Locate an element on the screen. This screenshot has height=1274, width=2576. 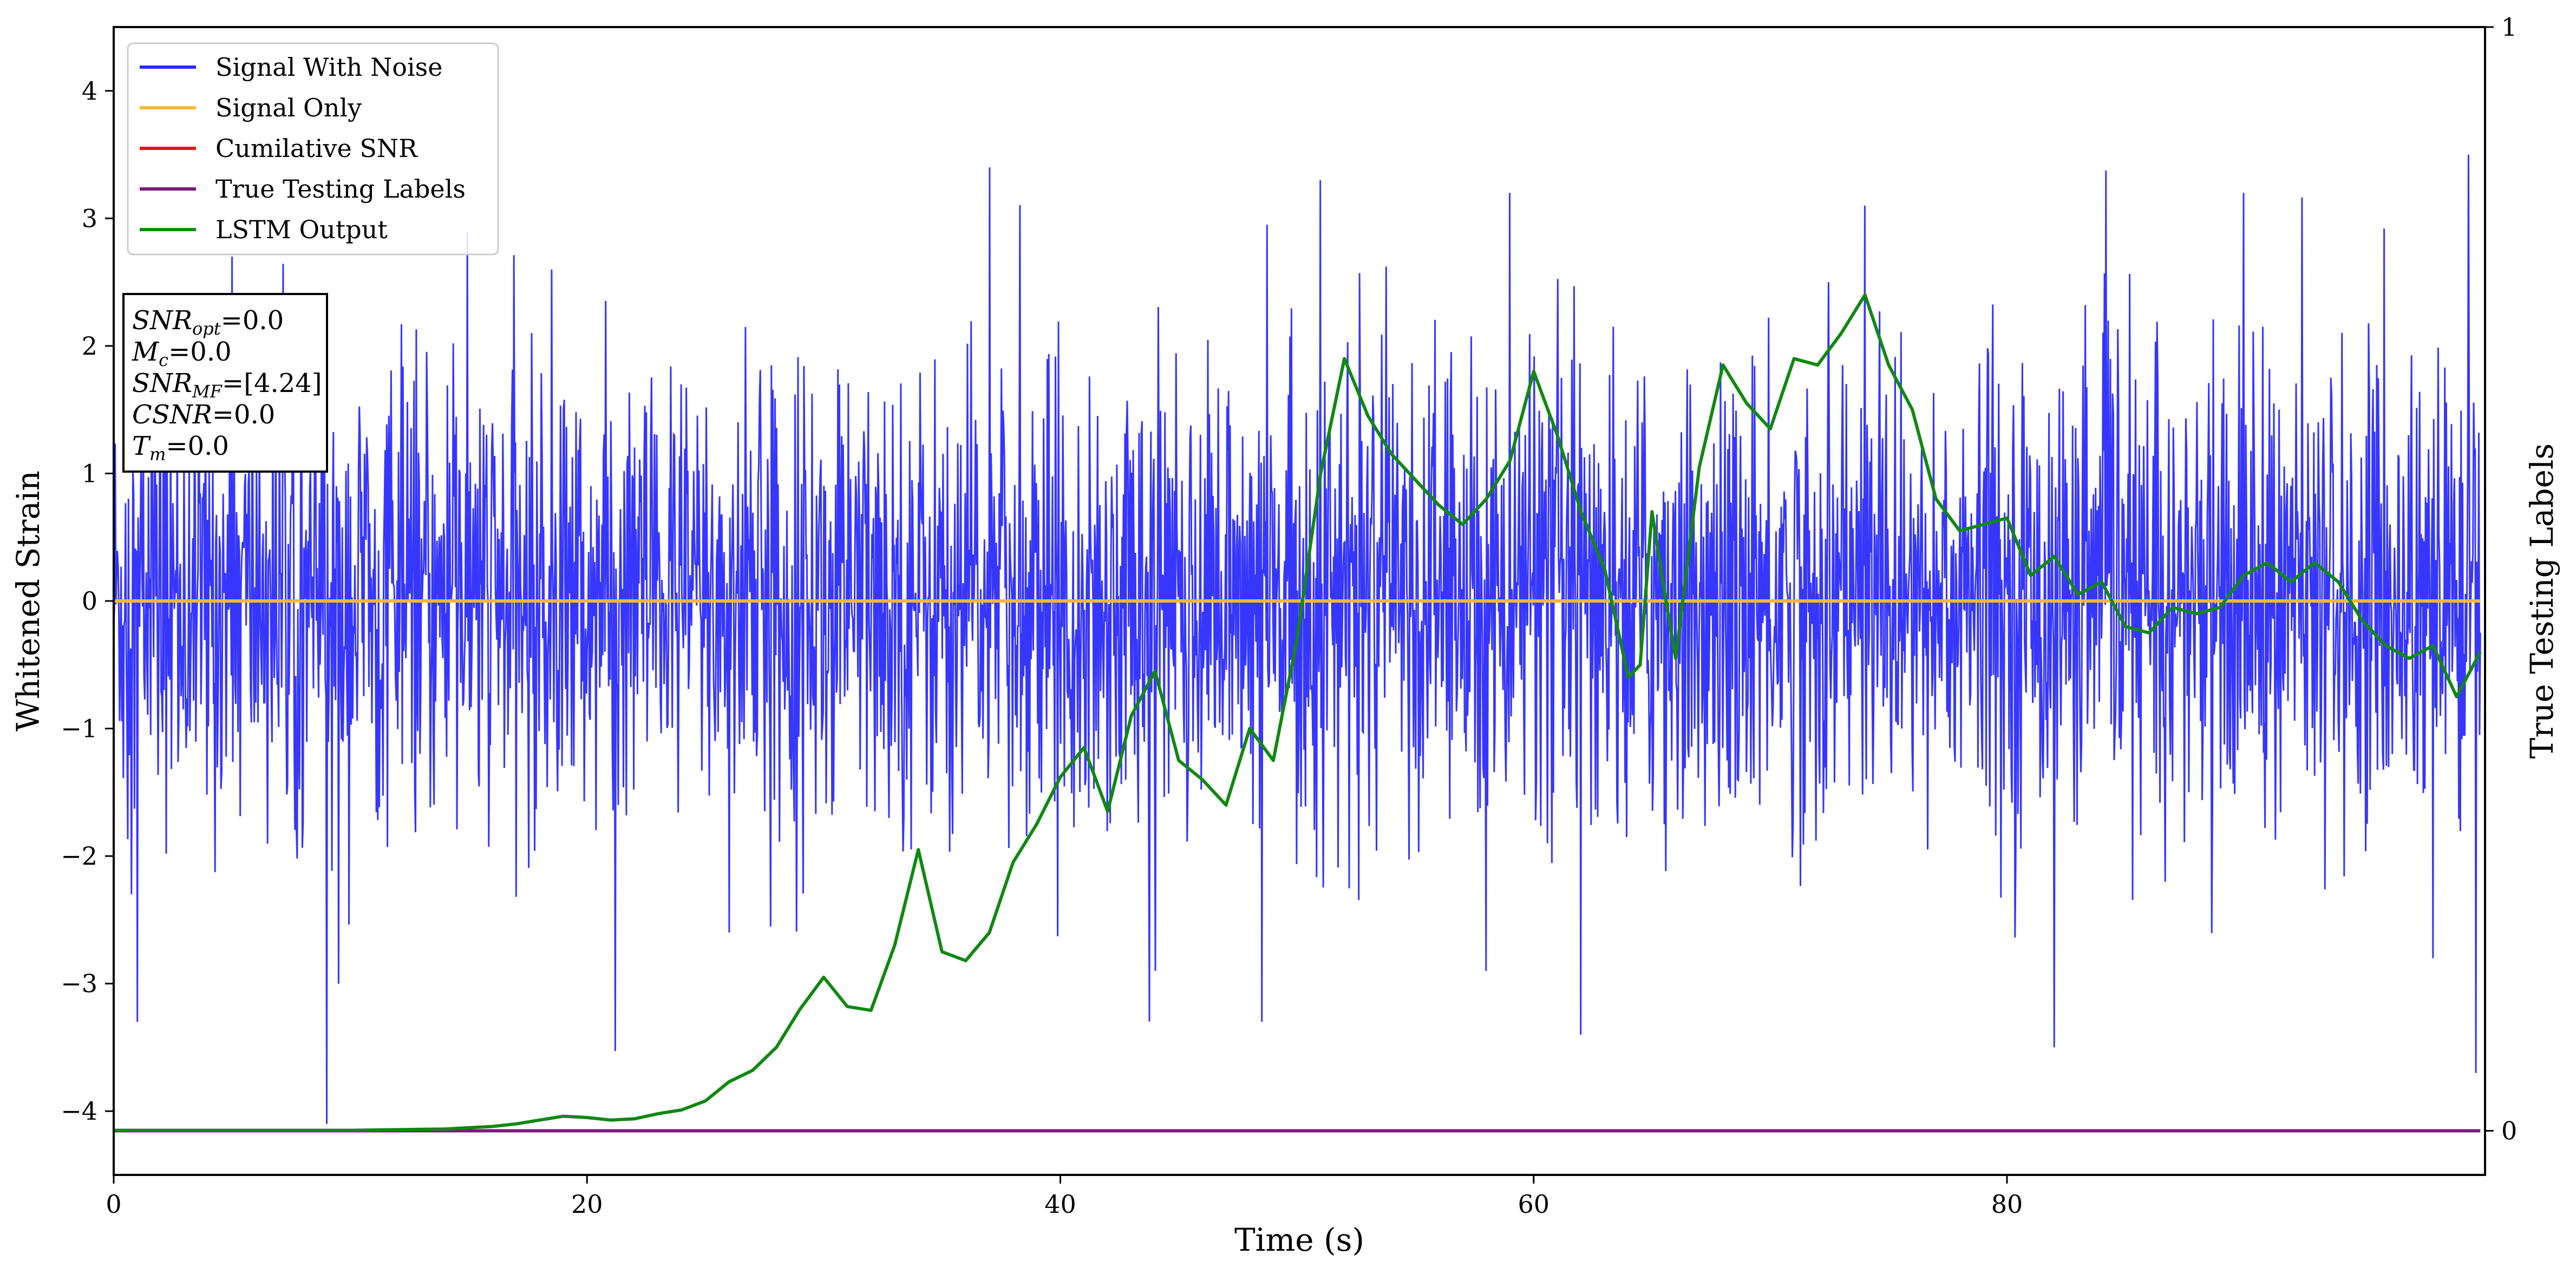
x-tick-label: 80 is located at coordinates (2007, 1204).